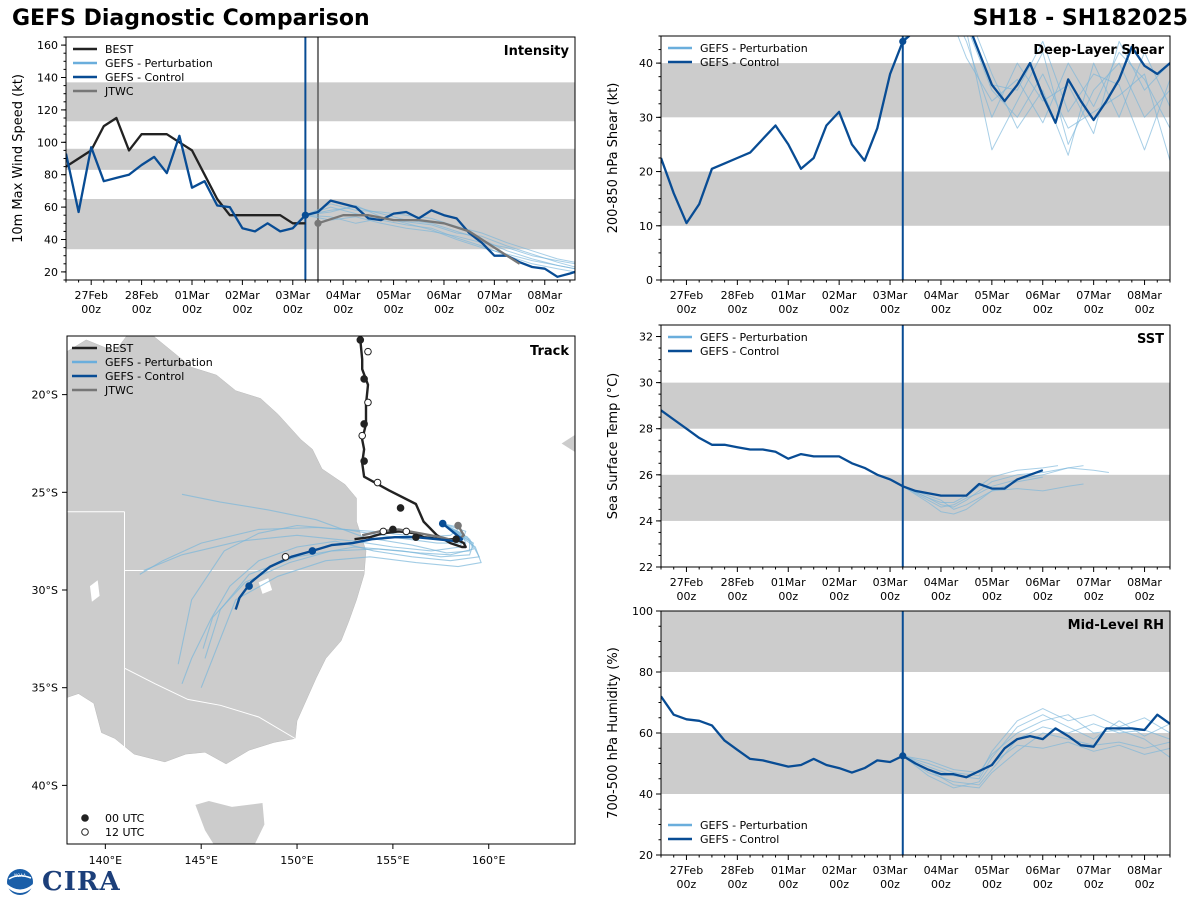 This screenshot has width=1200, height=900. Describe the element at coordinates (81, 882) in the screenshot. I see `cira-logo-text: CIRA` at that location.